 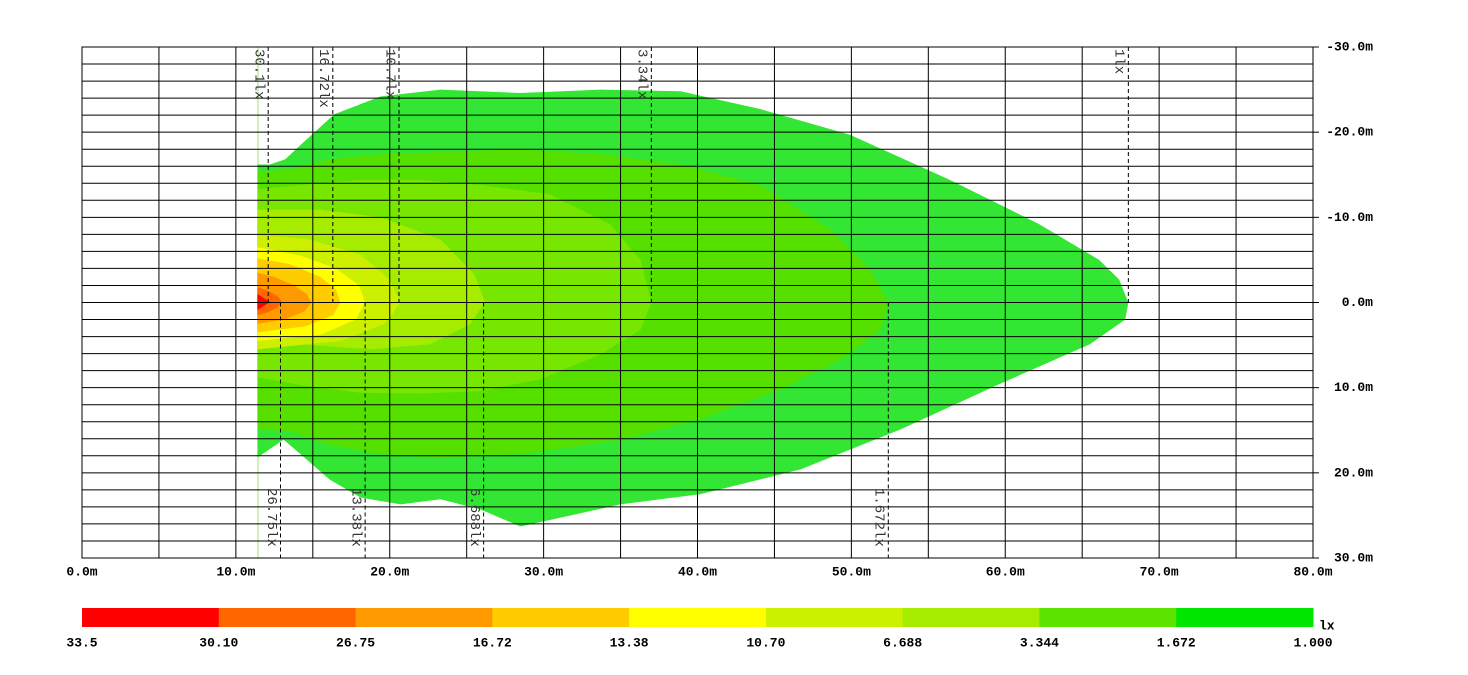 I want to click on contour-label: 16.72lx, so click(x=323, y=78).